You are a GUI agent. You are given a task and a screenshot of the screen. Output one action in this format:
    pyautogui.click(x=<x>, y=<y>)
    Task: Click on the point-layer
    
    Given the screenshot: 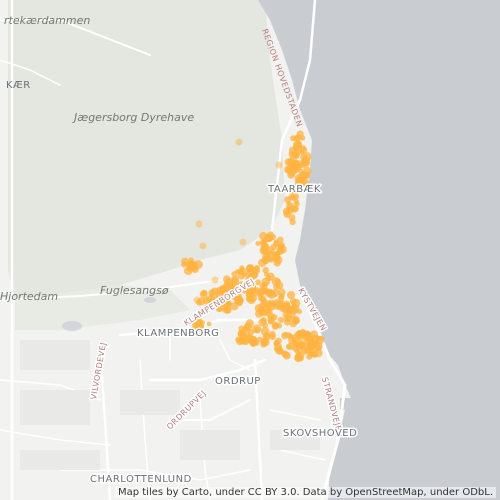 What is the action you would take?
    pyautogui.click(x=253, y=246)
    